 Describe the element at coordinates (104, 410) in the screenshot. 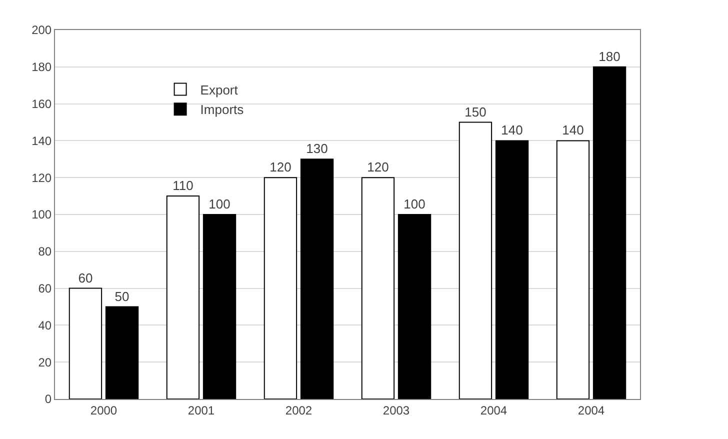

I see `x-tick-label: 2000` at that location.